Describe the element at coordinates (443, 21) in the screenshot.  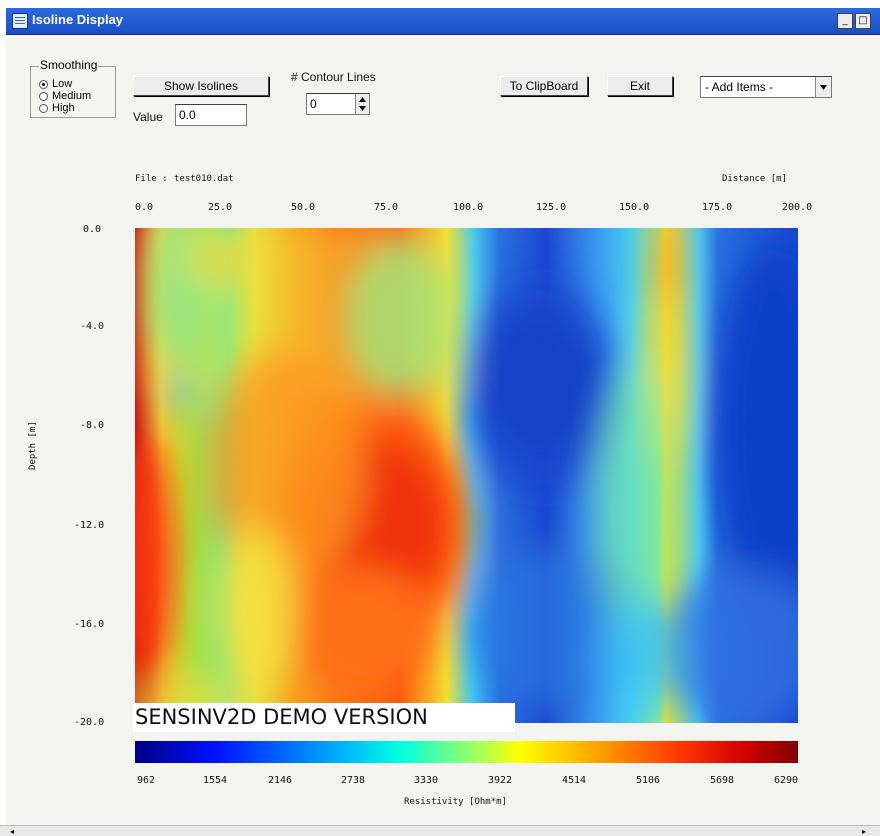
I see `title-bar: Isoline Display _ □` at that location.